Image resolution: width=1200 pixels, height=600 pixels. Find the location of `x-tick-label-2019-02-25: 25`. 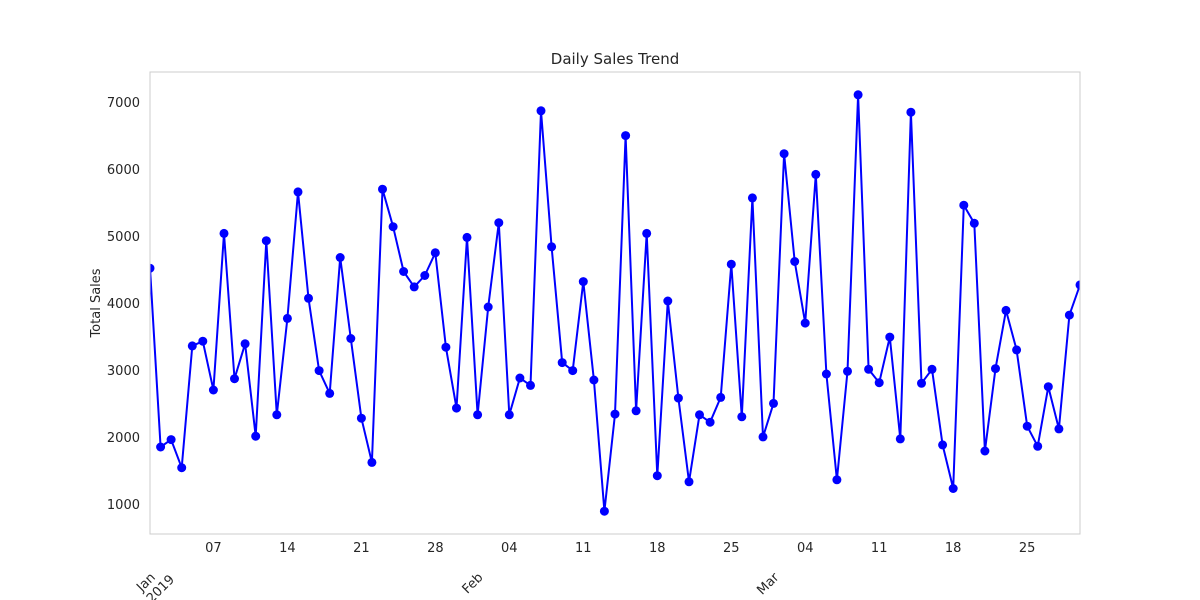

x-tick-label-2019-02-25: 25 is located at coordinates (731, 548).